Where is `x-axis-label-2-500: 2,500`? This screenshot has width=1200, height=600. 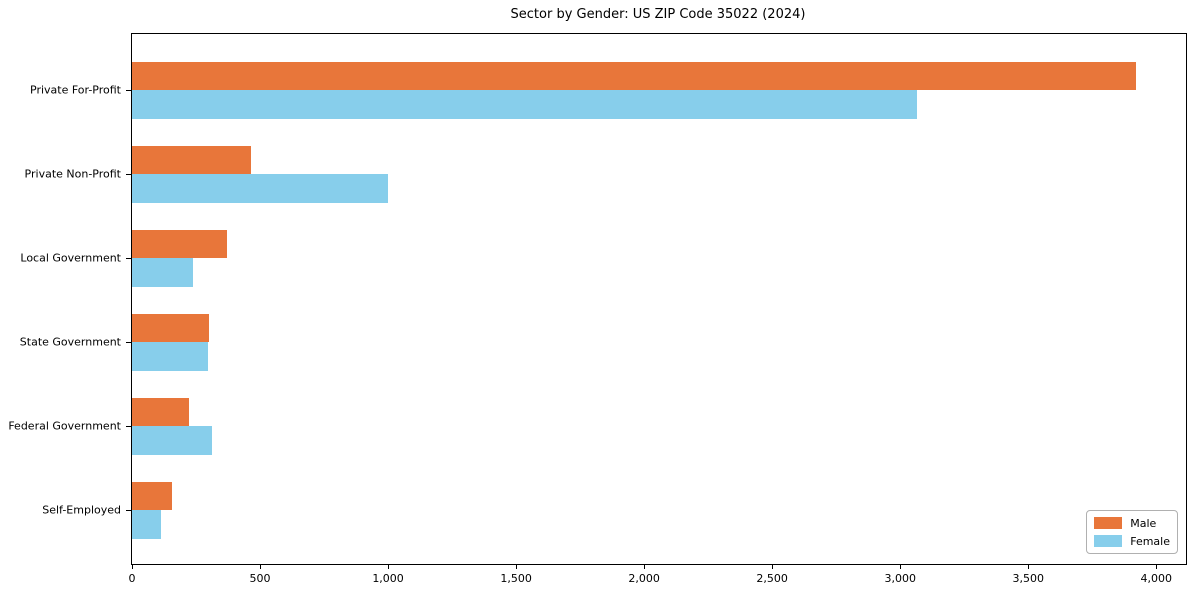
x-axis-label-2-500: 2,500 is located at coordinates (772, 578).